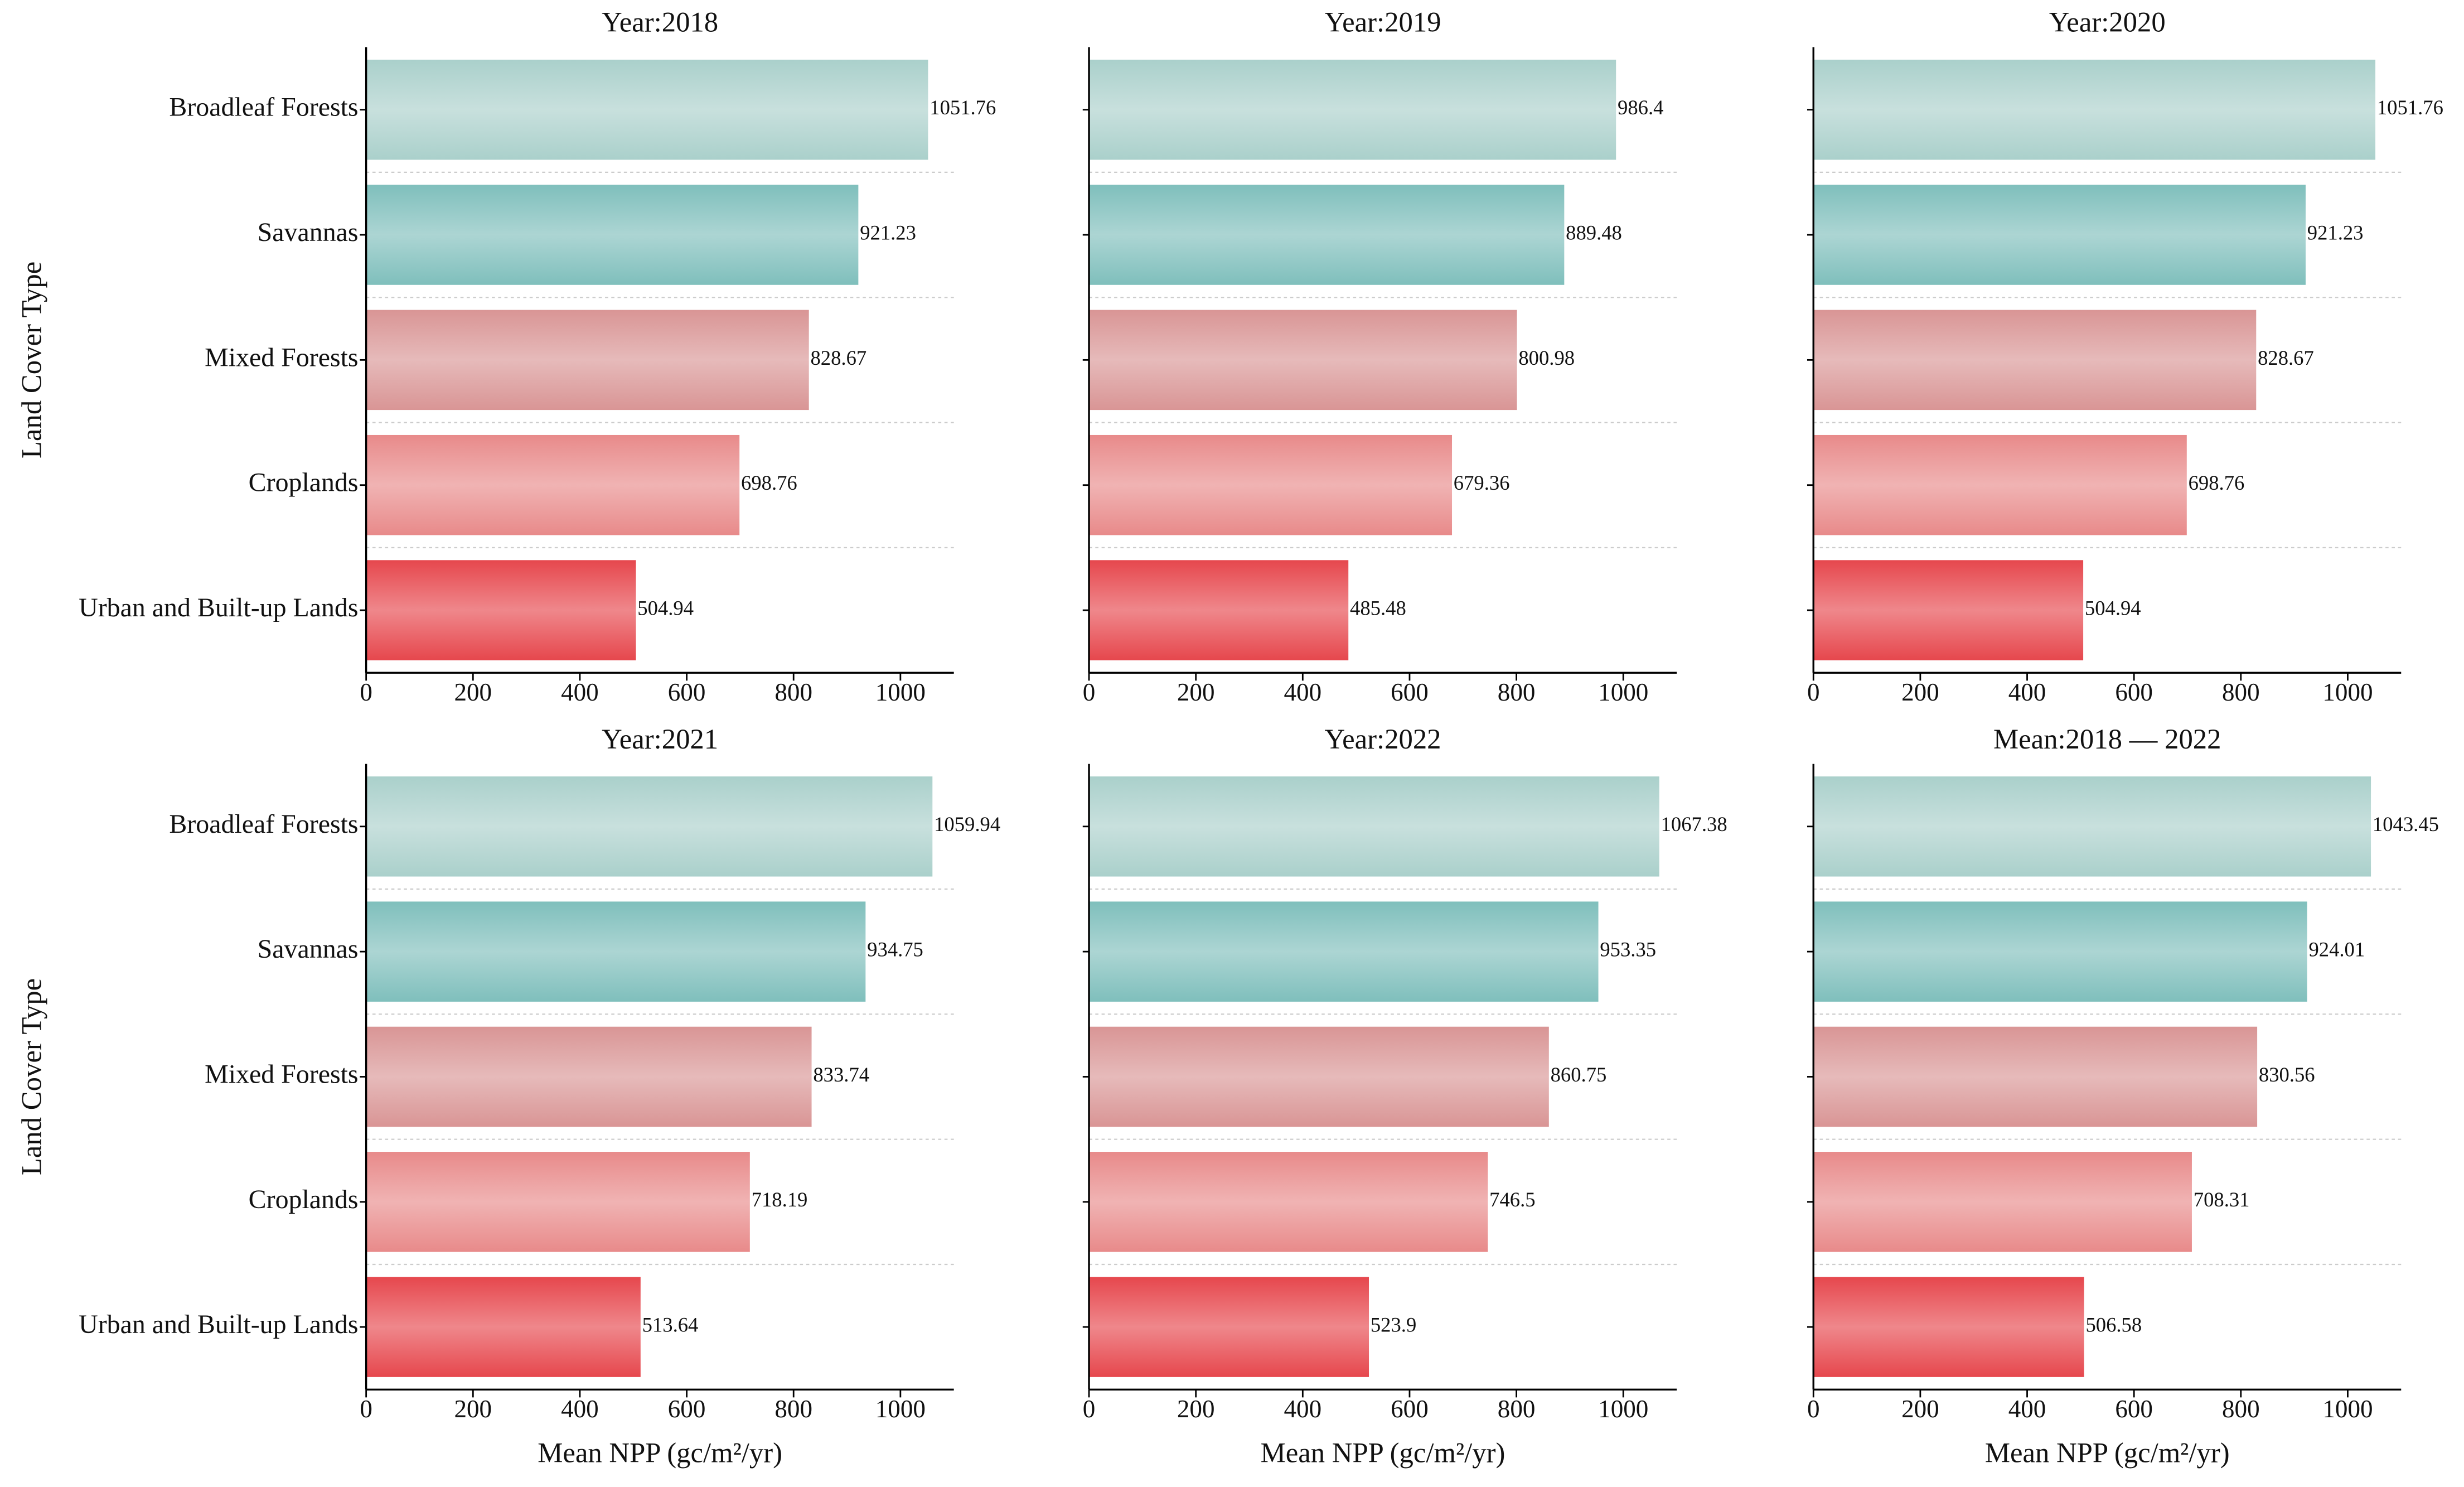  I want to click on value-label: 708.31, so click(2222, 1199).